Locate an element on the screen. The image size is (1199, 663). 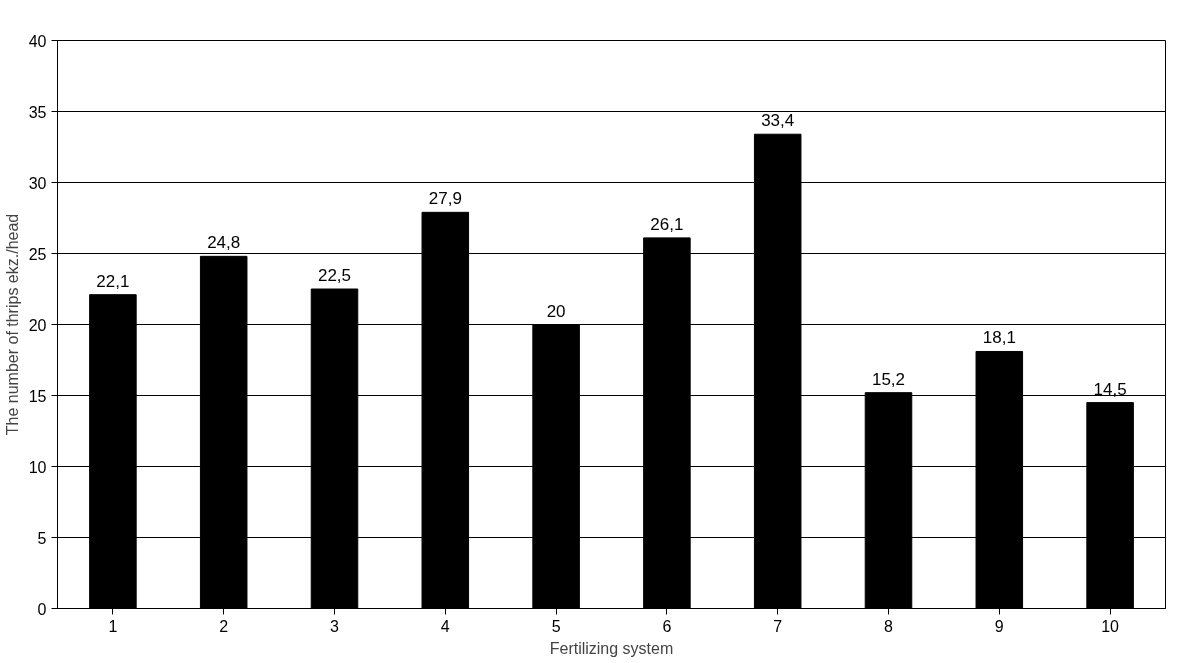
data-label: 20 is located at coordinates (556, 311).